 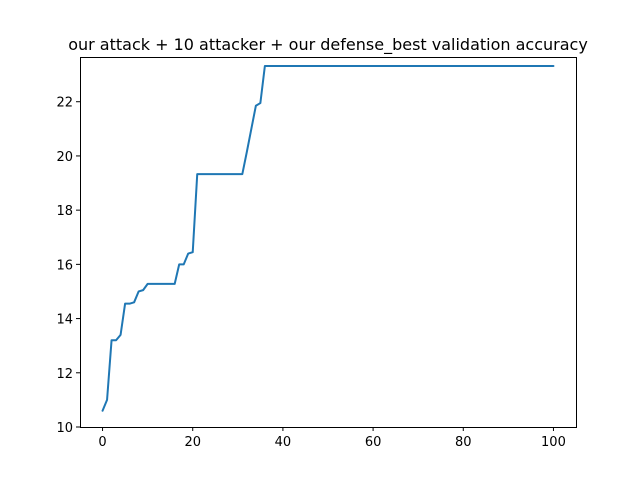 I want to click on y-tick-label: 22, so click(x=64, y=103).